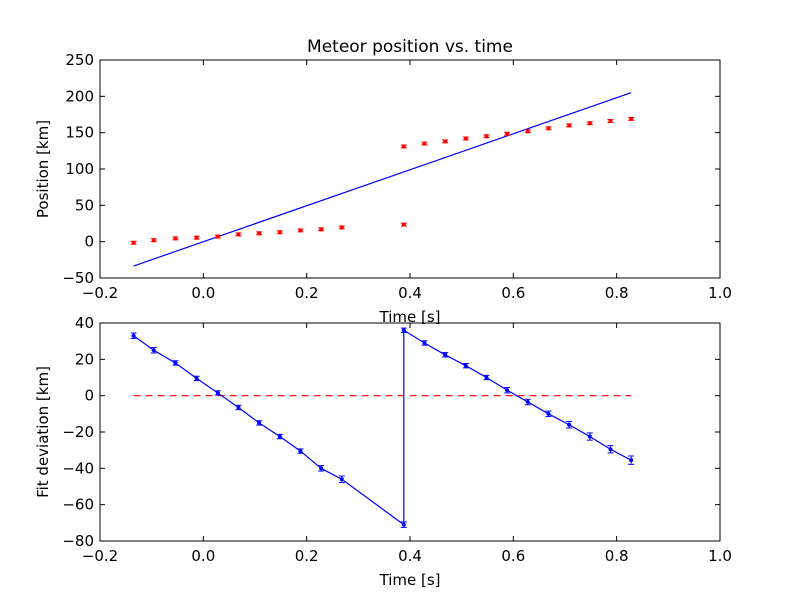 This screenshot has width=800, height=600. I want to click on y-tick-label: −40, so click(78, 468).